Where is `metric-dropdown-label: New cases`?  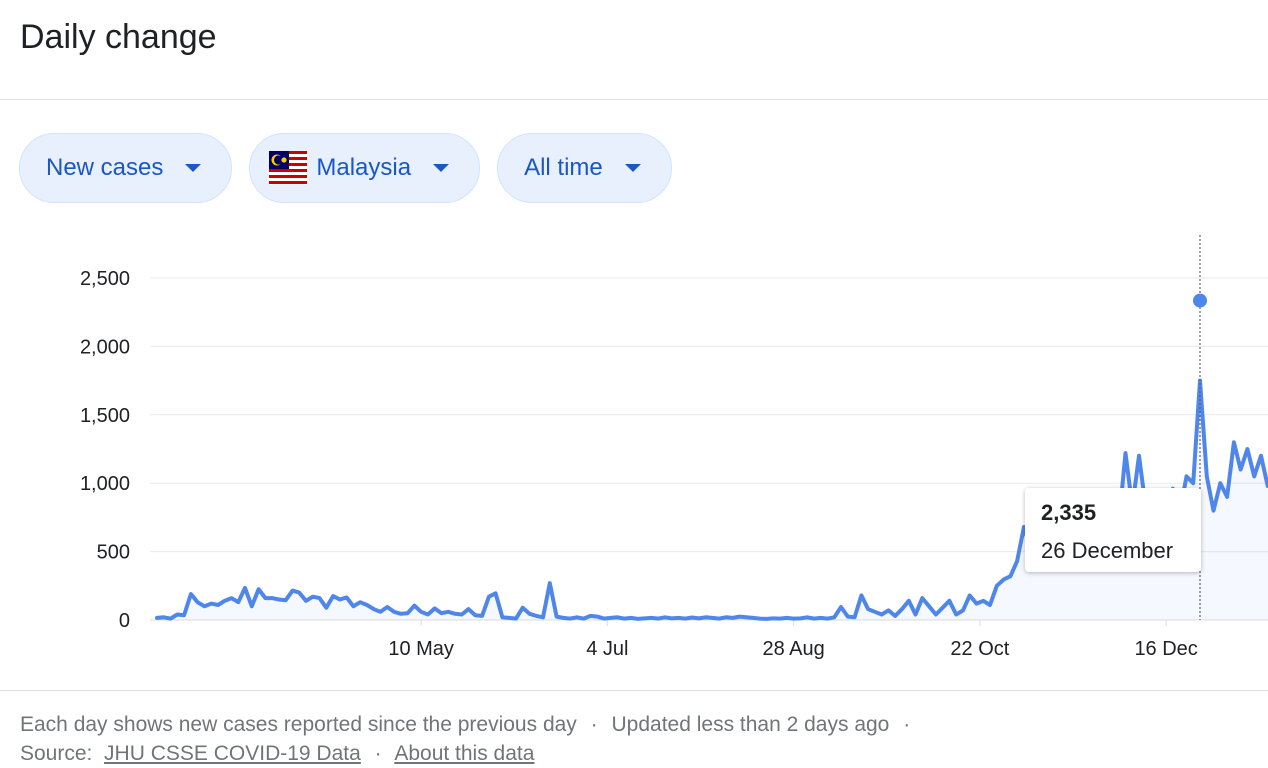 metric-dropdown-label: New cases is located at coordinates (105, 167).